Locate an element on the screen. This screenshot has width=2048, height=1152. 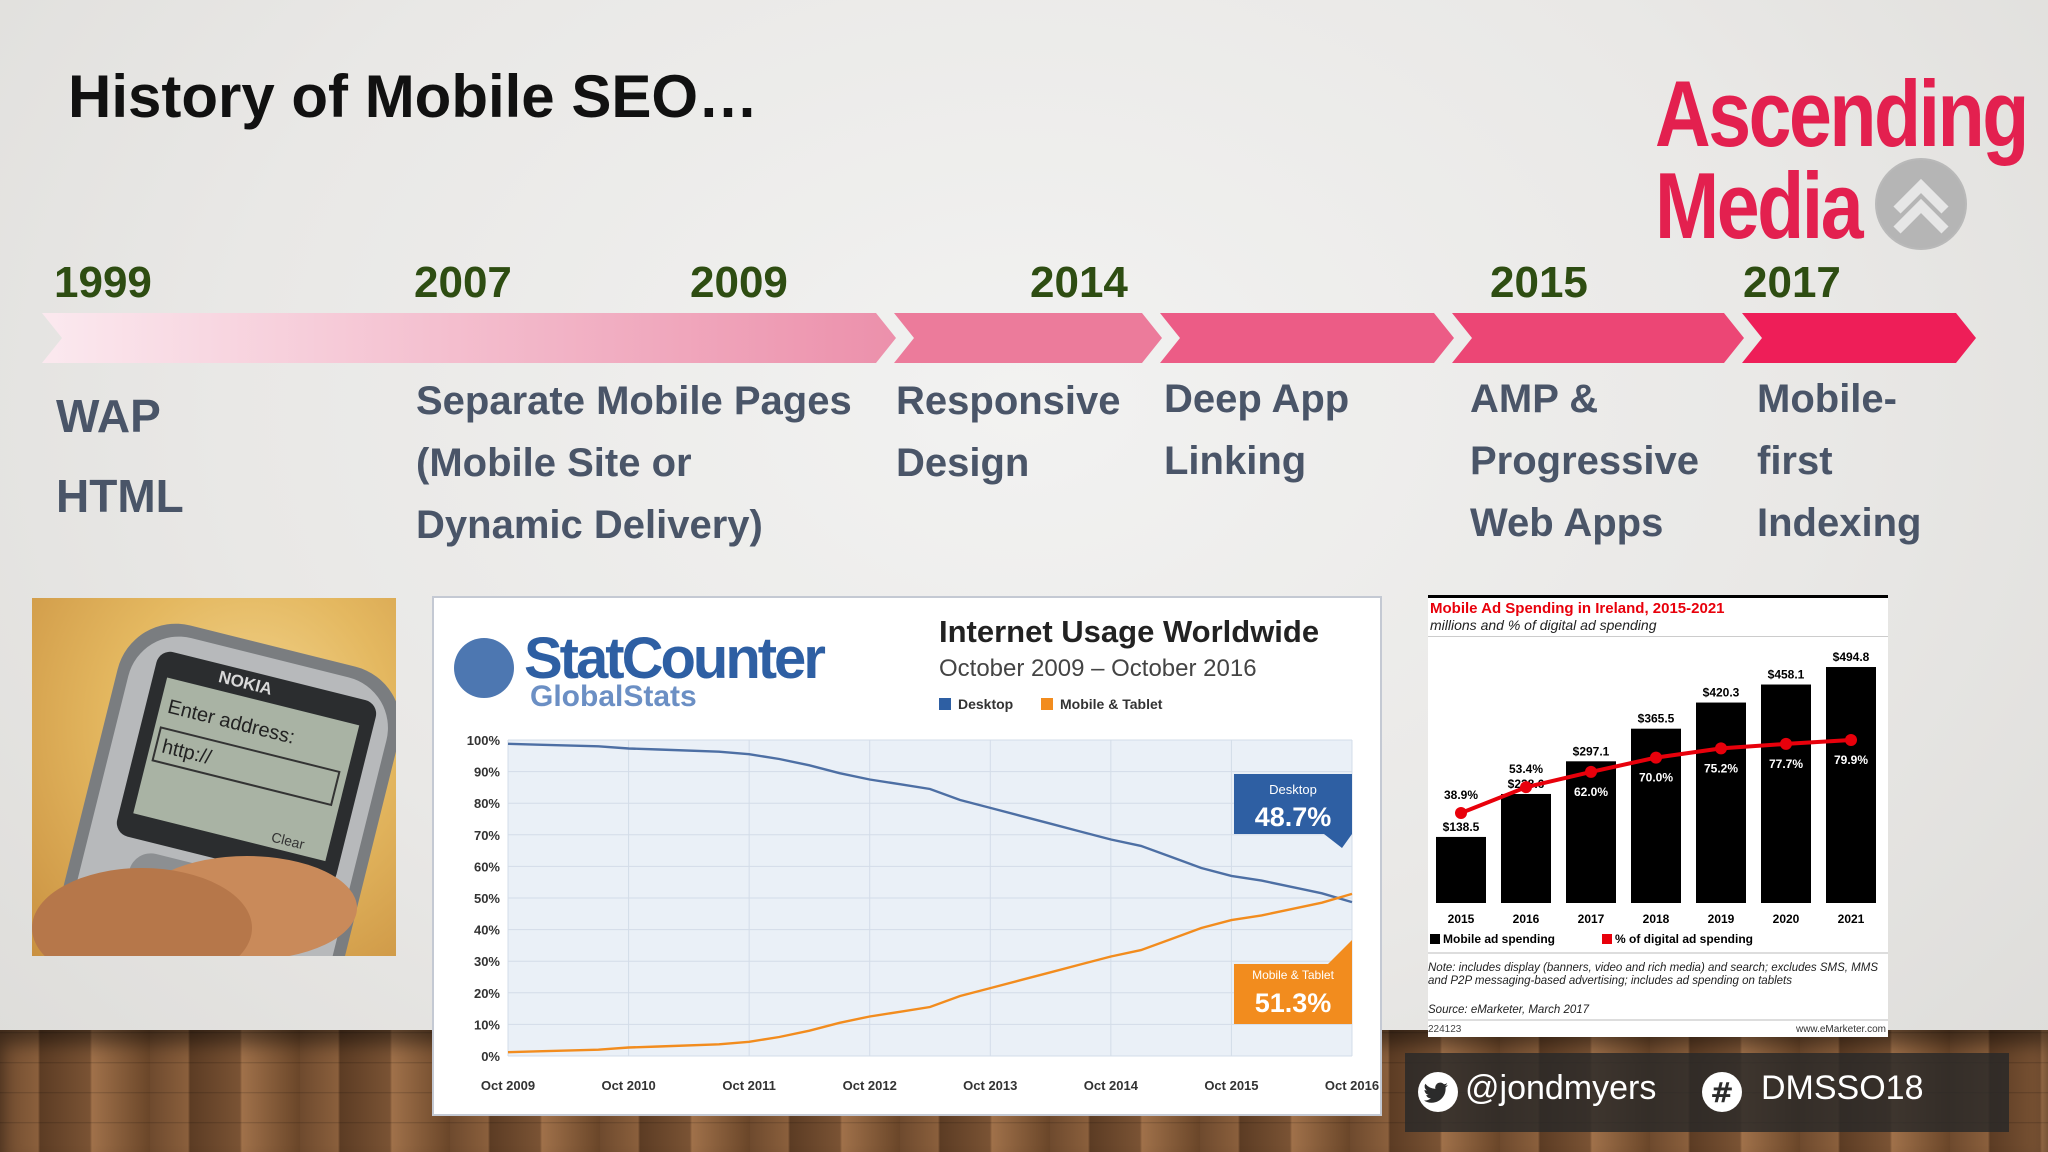
callout-desktop-value: 48.7% is located at coordinates (1293, 817).